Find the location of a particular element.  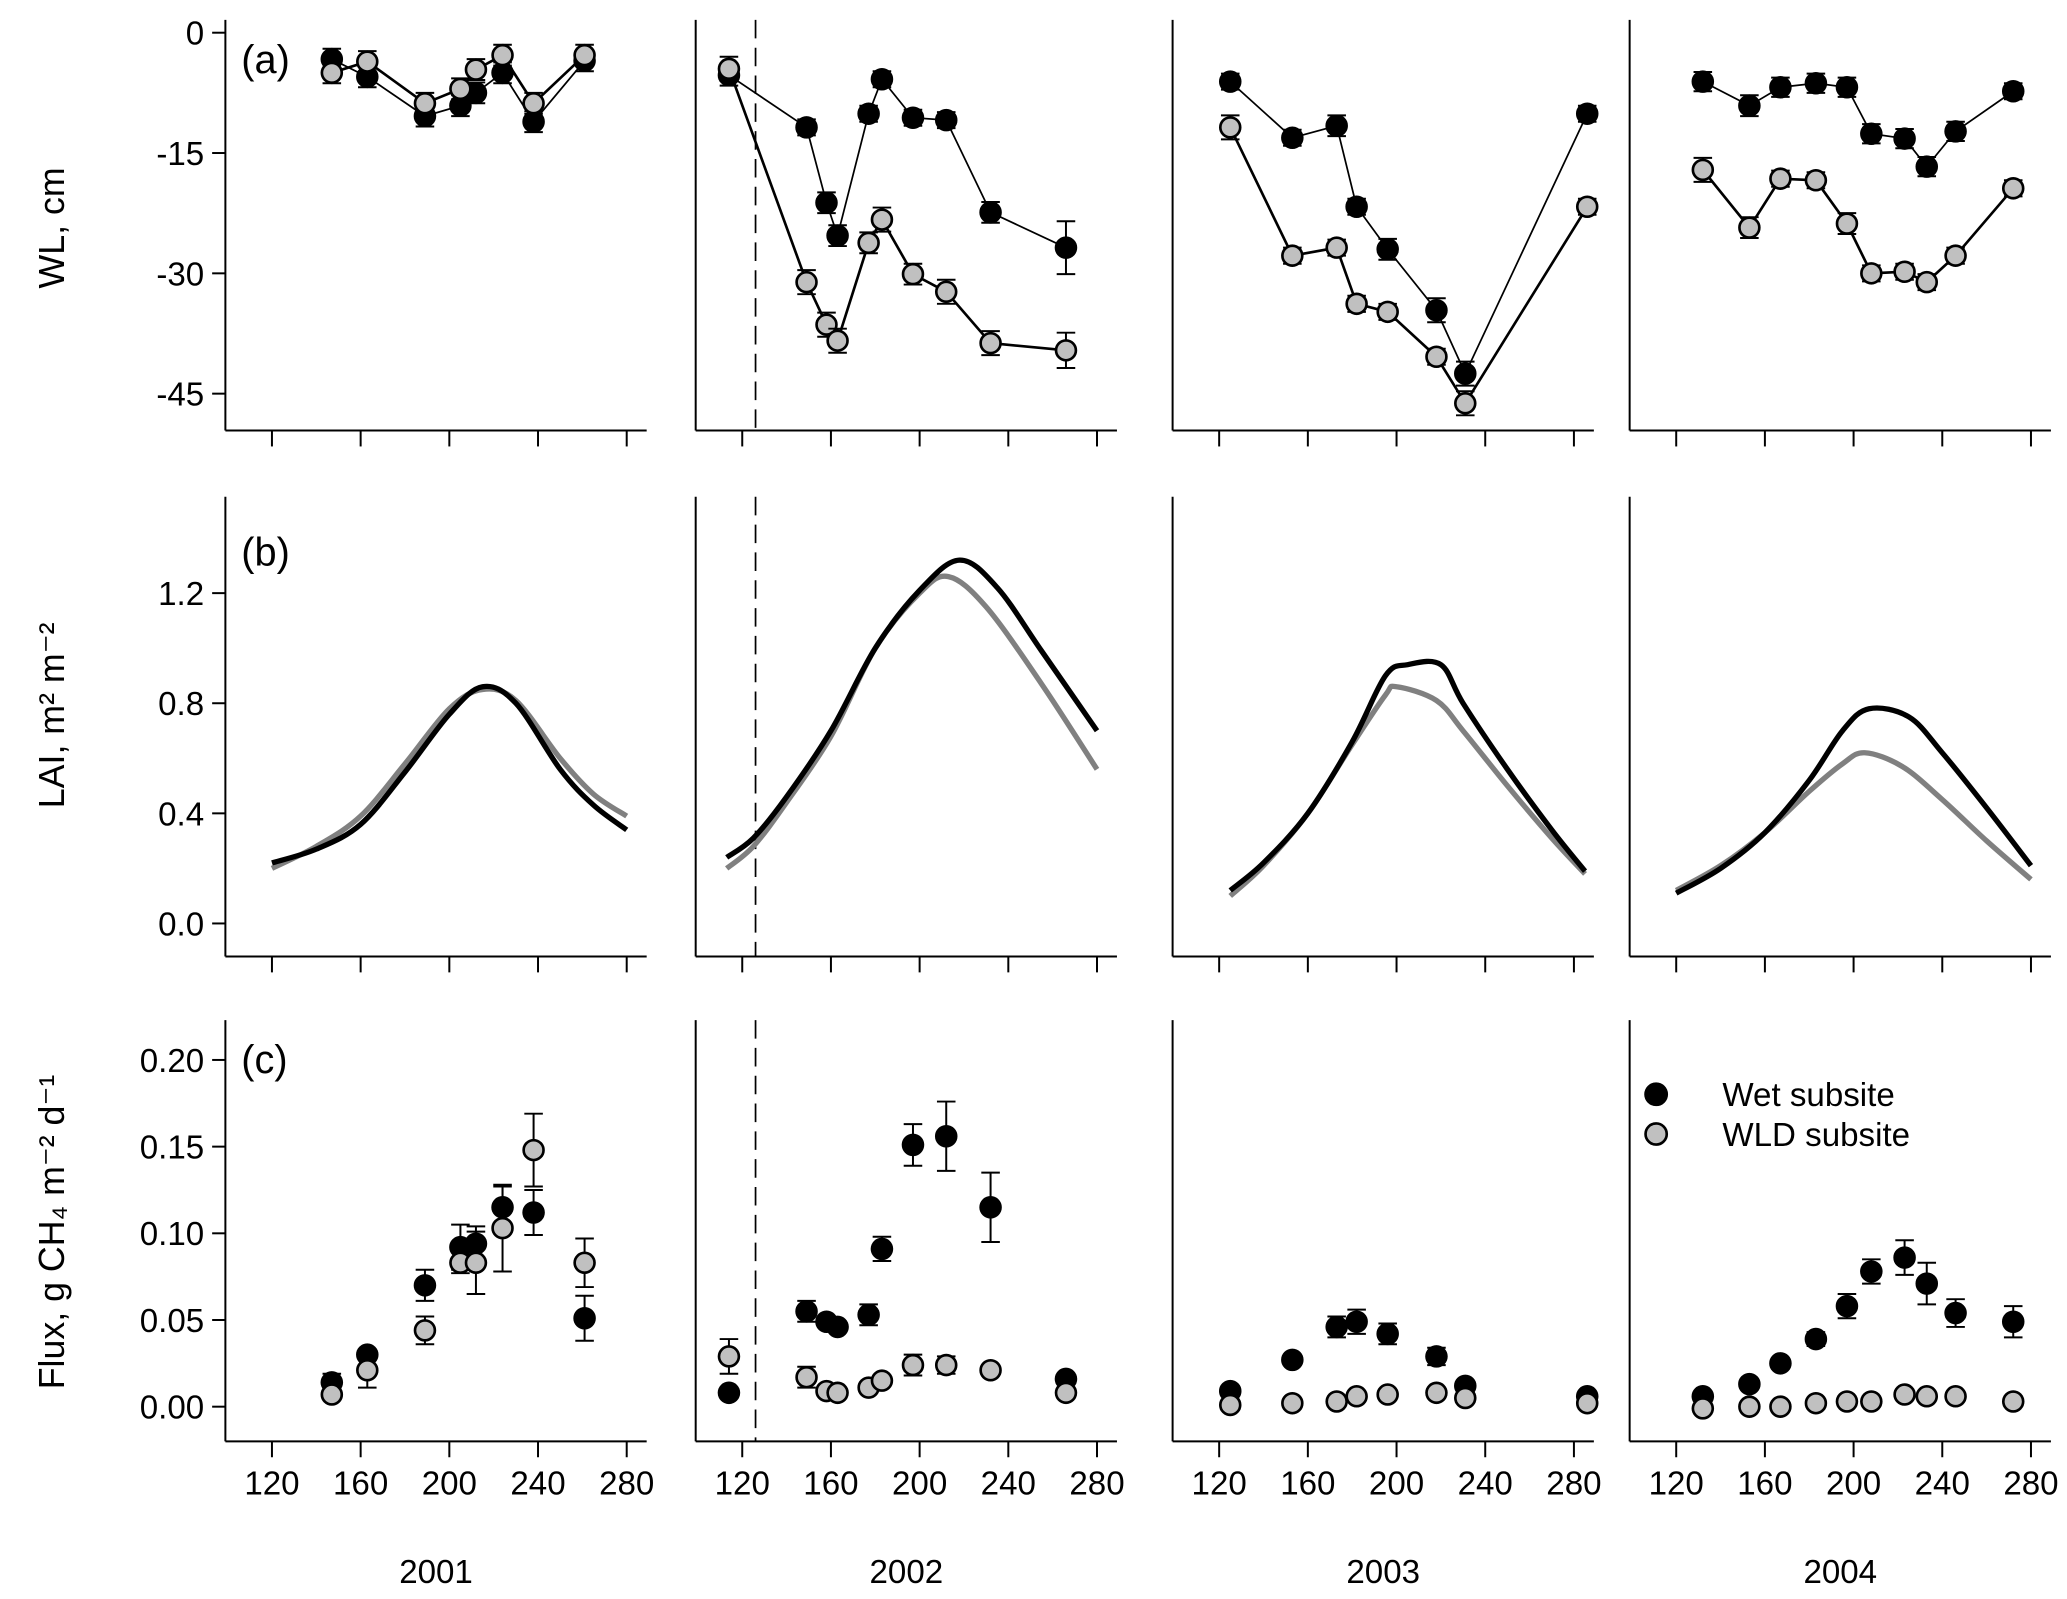

panel-label-a: (a) is located at coordinates (265, 60).